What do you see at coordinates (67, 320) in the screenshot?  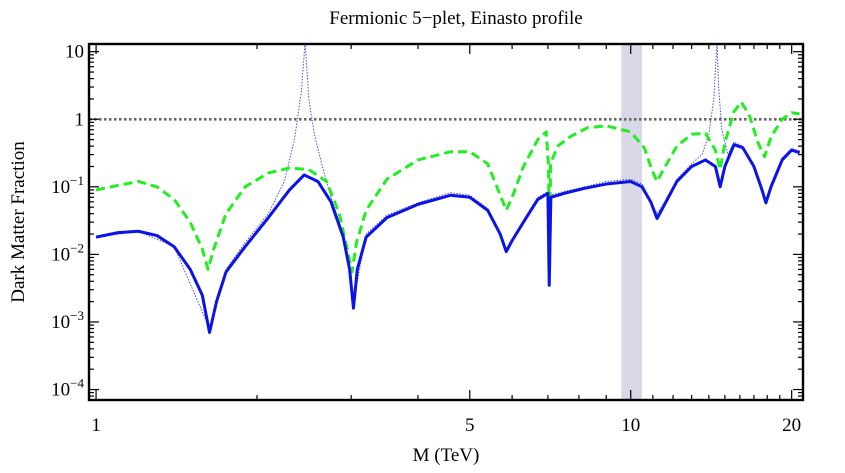 I see `y-tick-label: 10⁻³` at bounding box center [67, 320].